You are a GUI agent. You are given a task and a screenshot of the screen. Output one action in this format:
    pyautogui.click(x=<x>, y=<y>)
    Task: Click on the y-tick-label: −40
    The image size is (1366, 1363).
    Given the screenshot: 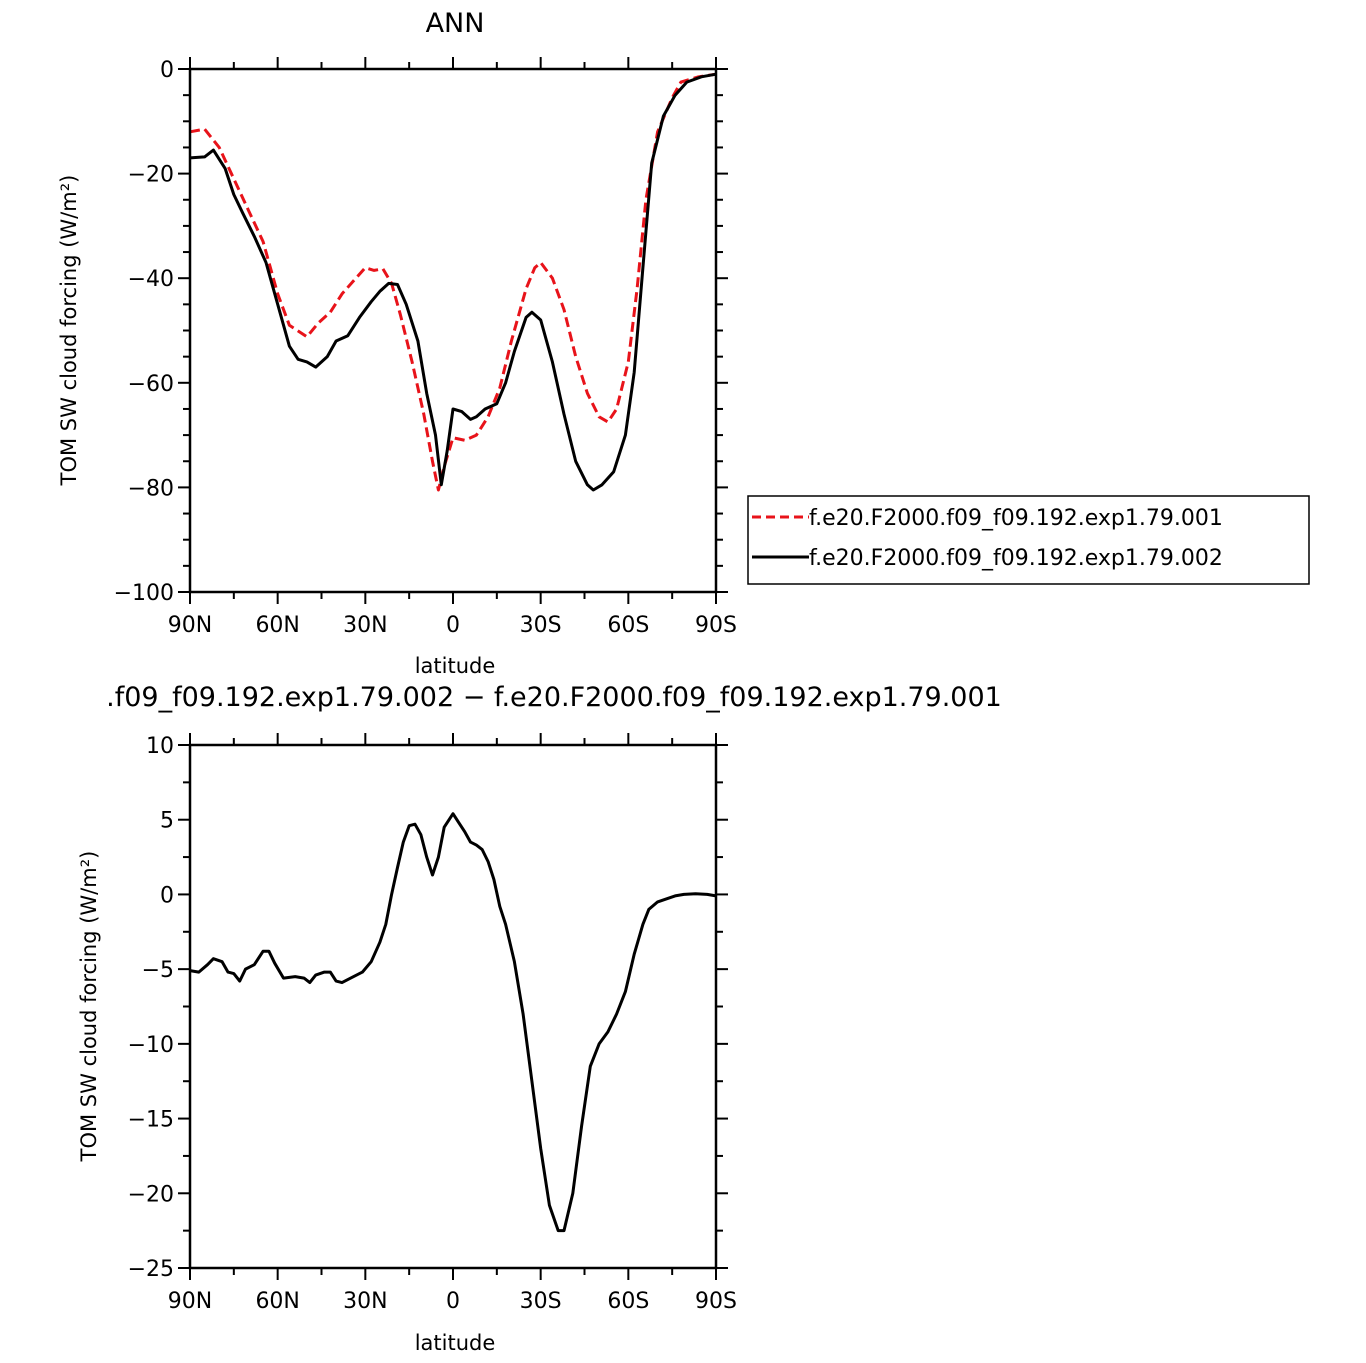 What is the action you would take?
    pyautogui.click(x=151, y=279)
    